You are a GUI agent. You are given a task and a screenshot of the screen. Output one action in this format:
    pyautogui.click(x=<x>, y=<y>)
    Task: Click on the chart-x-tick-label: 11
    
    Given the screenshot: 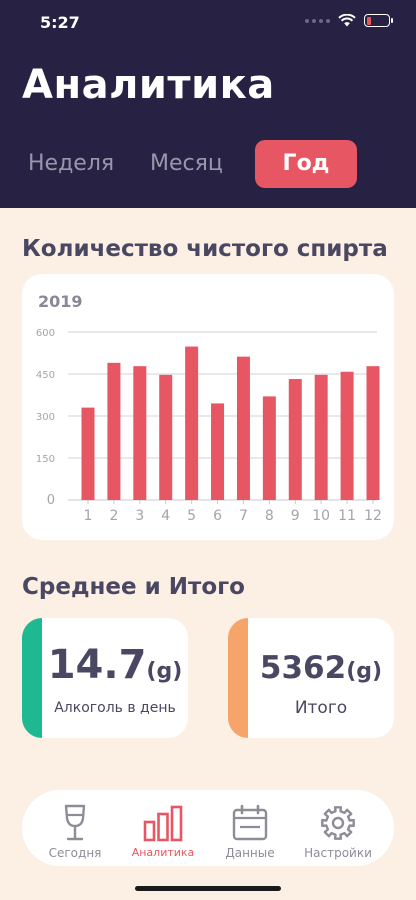 What is the action you would take?
    pyautogui.click(x=347, y=516)
    